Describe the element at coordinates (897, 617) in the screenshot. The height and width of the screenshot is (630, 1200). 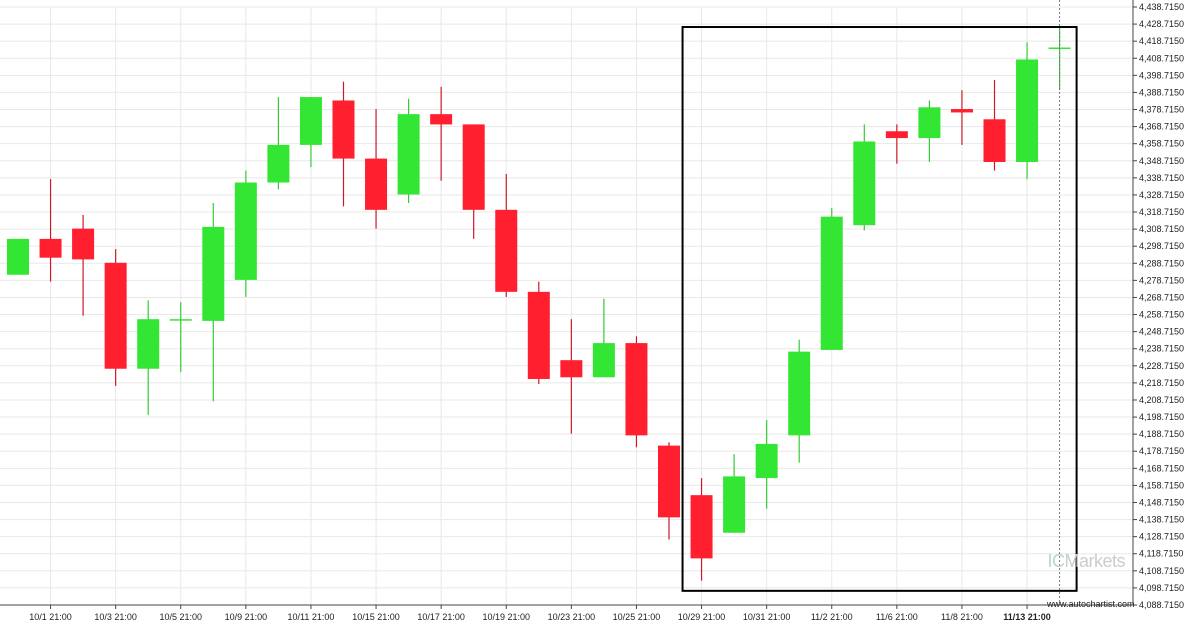
I see `x-tick-label: 11/6 21:00` at that location.